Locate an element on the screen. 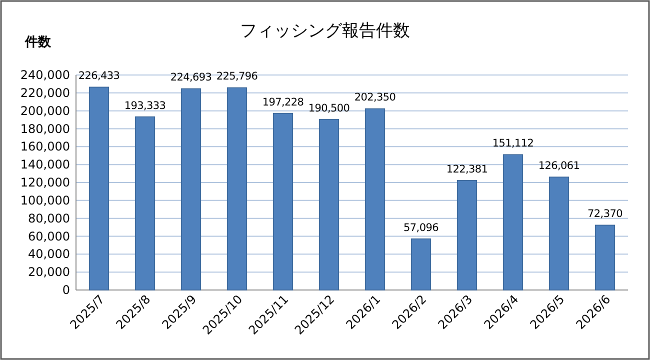 Image resolution: width=650 pixels, height=360 pixels. y-tick-label: 100,000 is located at coordinates (45, 200).